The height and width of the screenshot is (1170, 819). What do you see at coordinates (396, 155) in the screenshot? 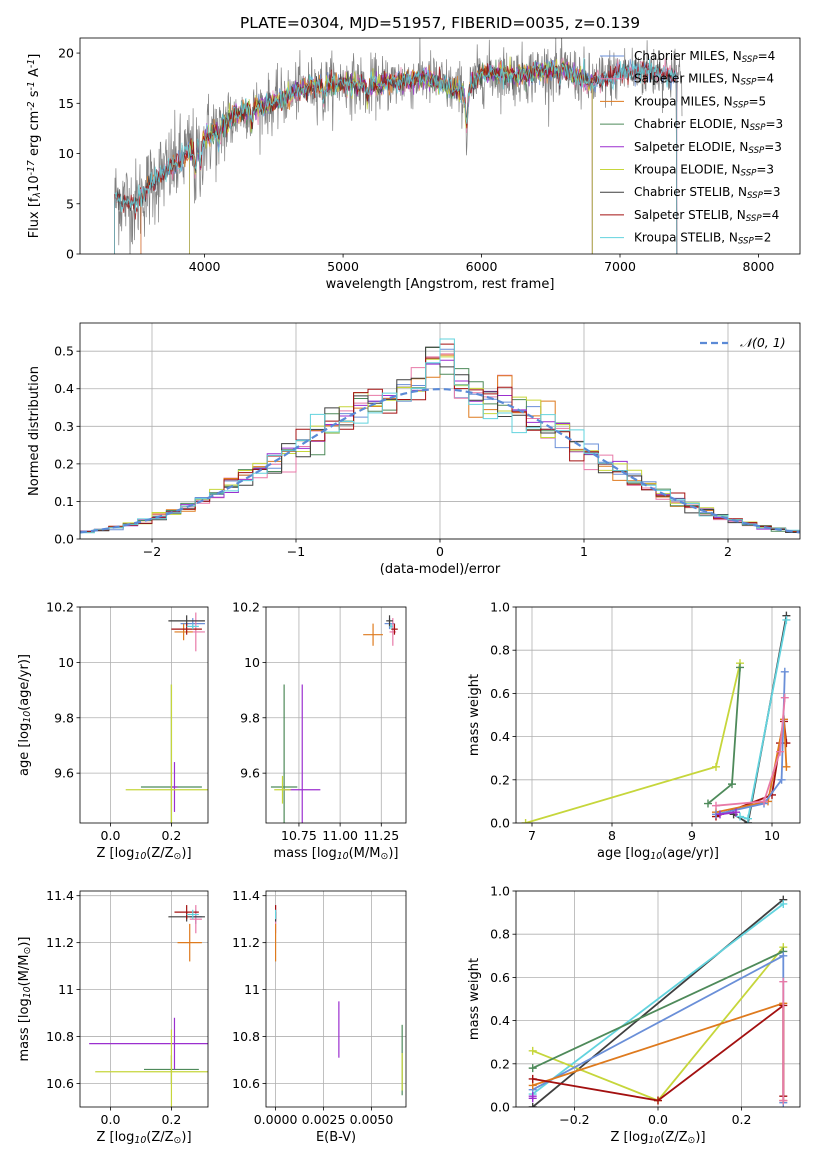
I see `model-spectrum-line` at bounding box center [396, 155].